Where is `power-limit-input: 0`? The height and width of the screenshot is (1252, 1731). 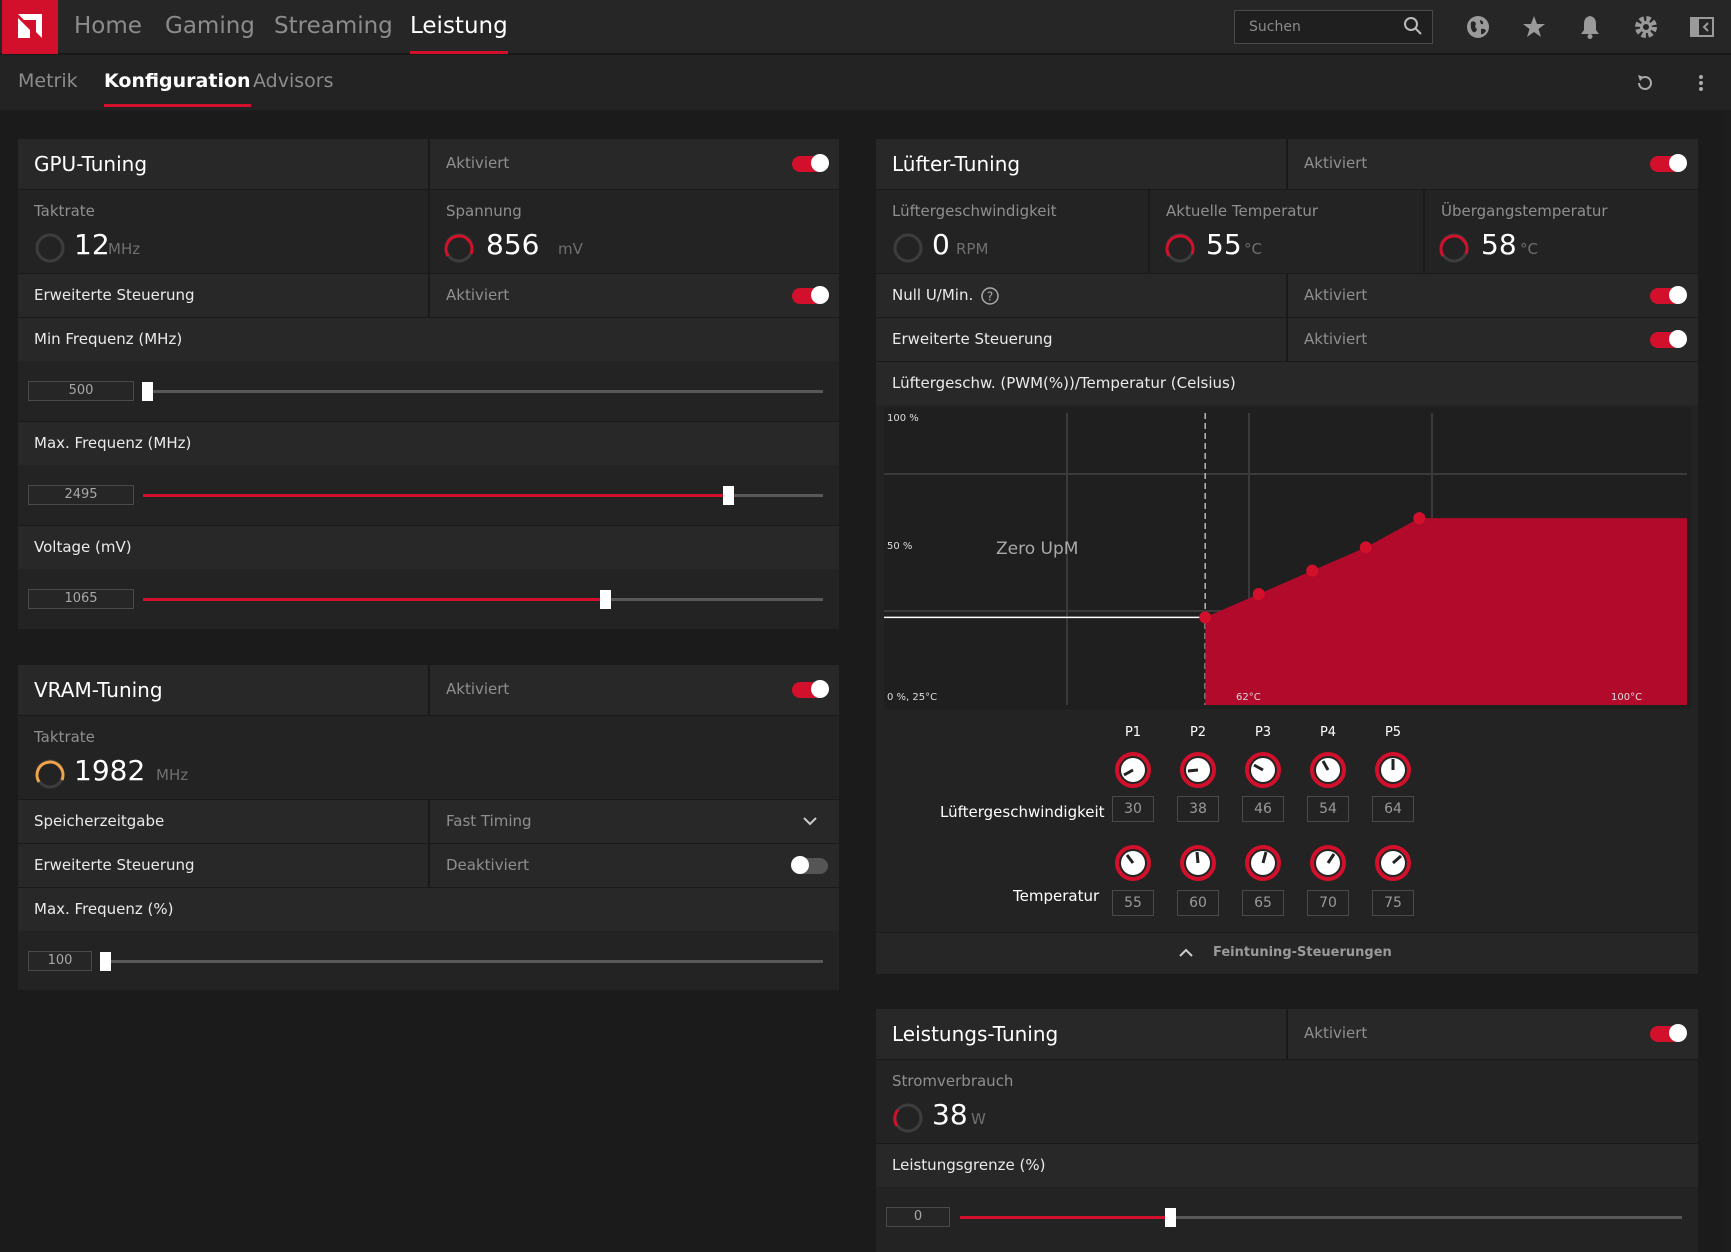
power-limit-input: 0 is located at coordinates (918, 1217).